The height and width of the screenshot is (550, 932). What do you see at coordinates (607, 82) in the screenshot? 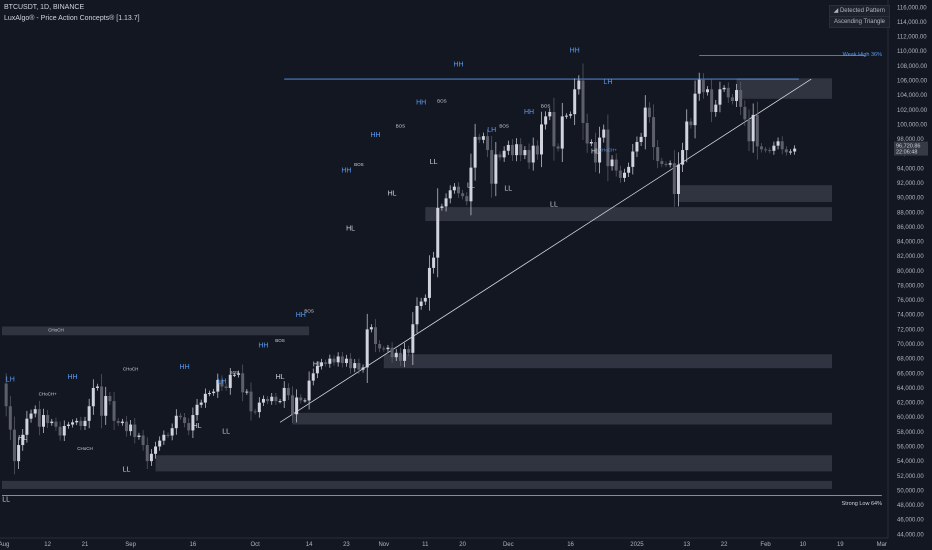
I see `structure-label-lh: LH` at bounding box center [607, 82].